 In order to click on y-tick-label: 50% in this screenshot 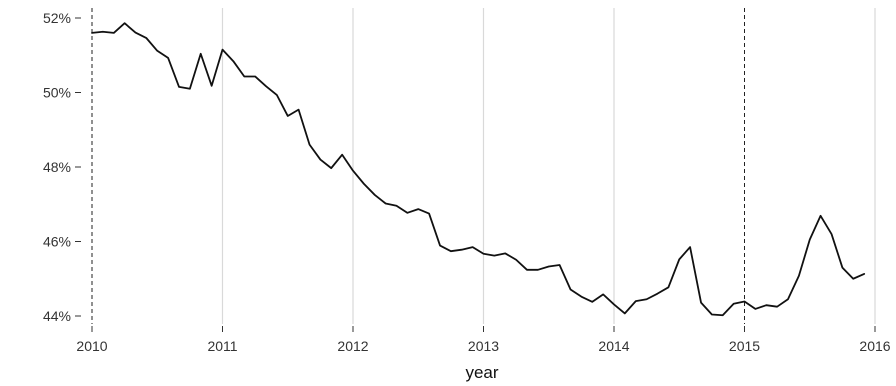, I will do `click(57, 93)`.